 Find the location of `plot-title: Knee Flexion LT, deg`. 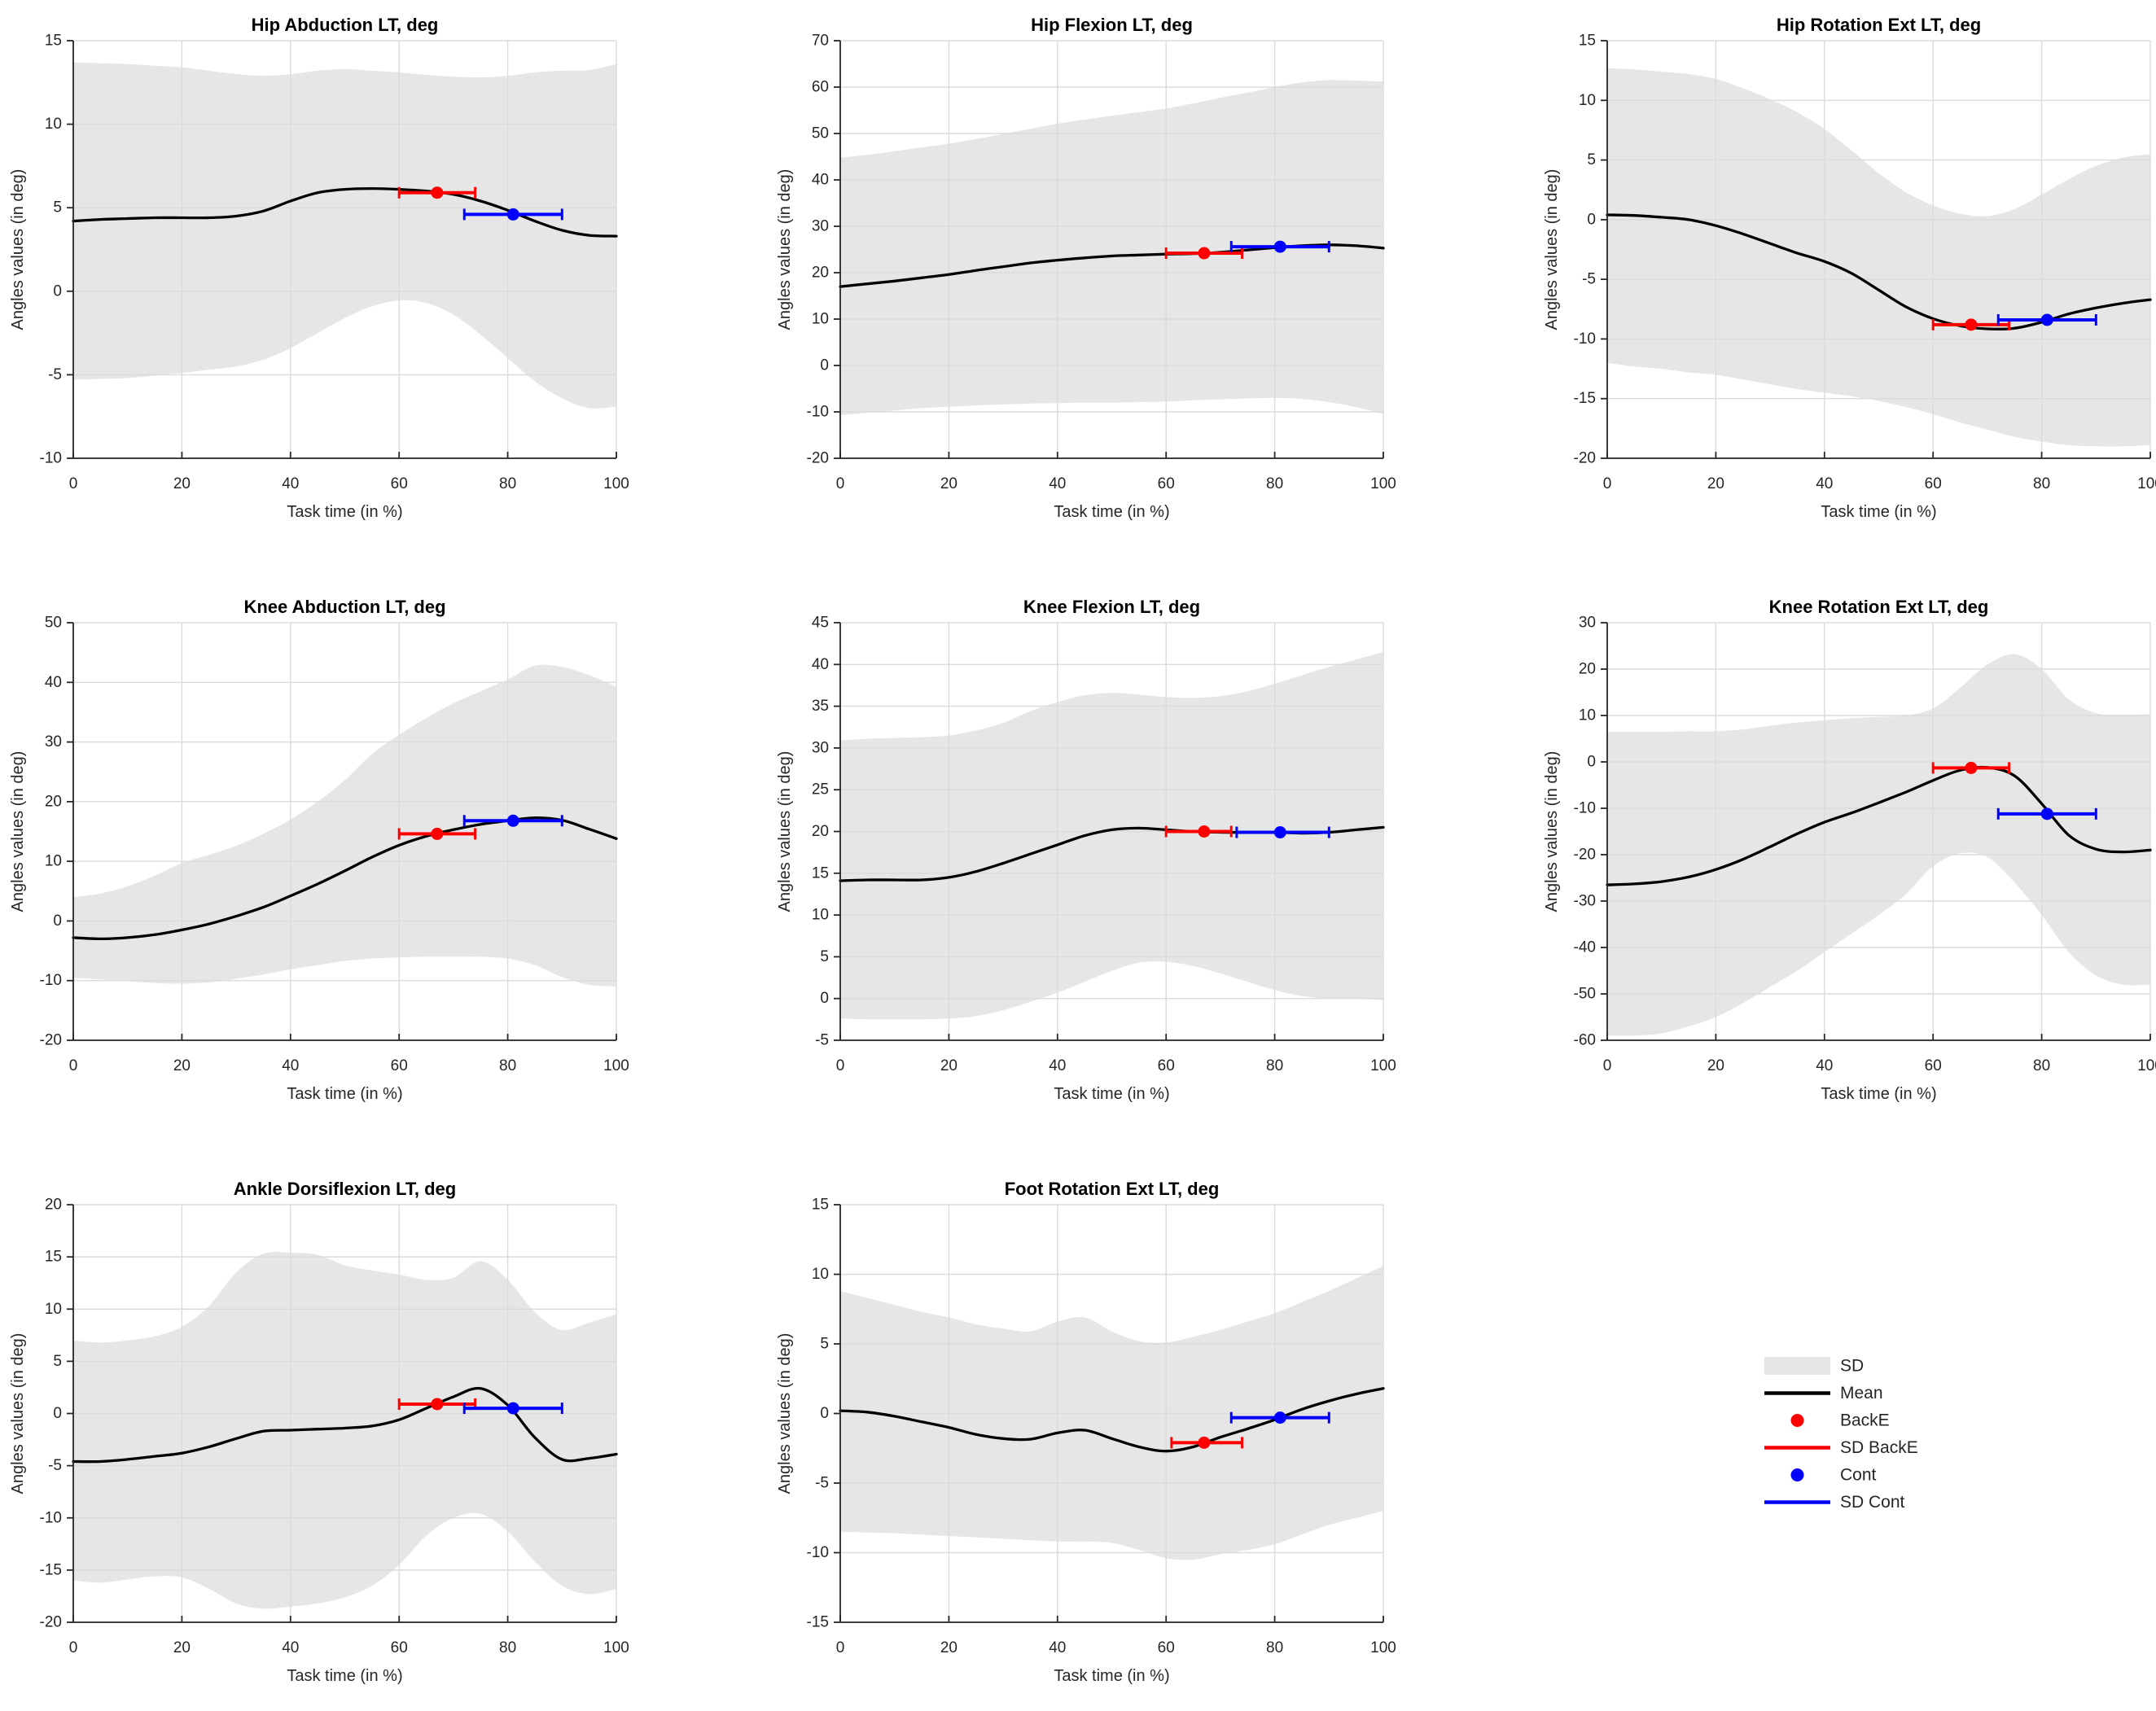

plot-title: Knee Flexion LT, deg is located at coordinates (1112, 607).